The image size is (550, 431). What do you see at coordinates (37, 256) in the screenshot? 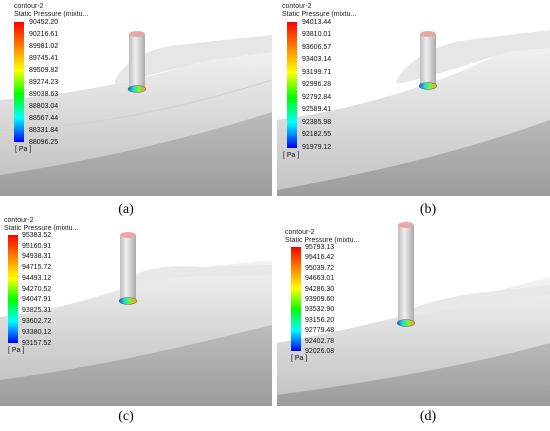
I see `tick-label: 94938.31` at bounding box center [37, 256].